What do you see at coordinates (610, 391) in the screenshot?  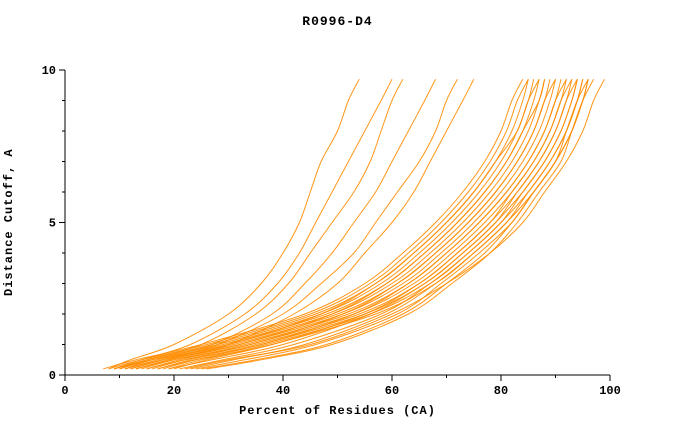 I see `x-tick-label: 100` at bounding box center [610, 391].